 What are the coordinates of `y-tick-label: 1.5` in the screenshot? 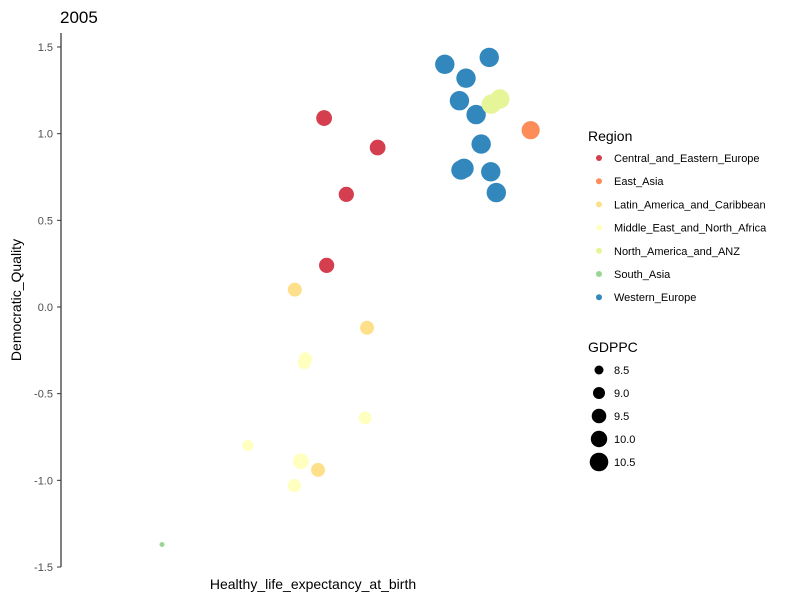 It's located at (45, 48).